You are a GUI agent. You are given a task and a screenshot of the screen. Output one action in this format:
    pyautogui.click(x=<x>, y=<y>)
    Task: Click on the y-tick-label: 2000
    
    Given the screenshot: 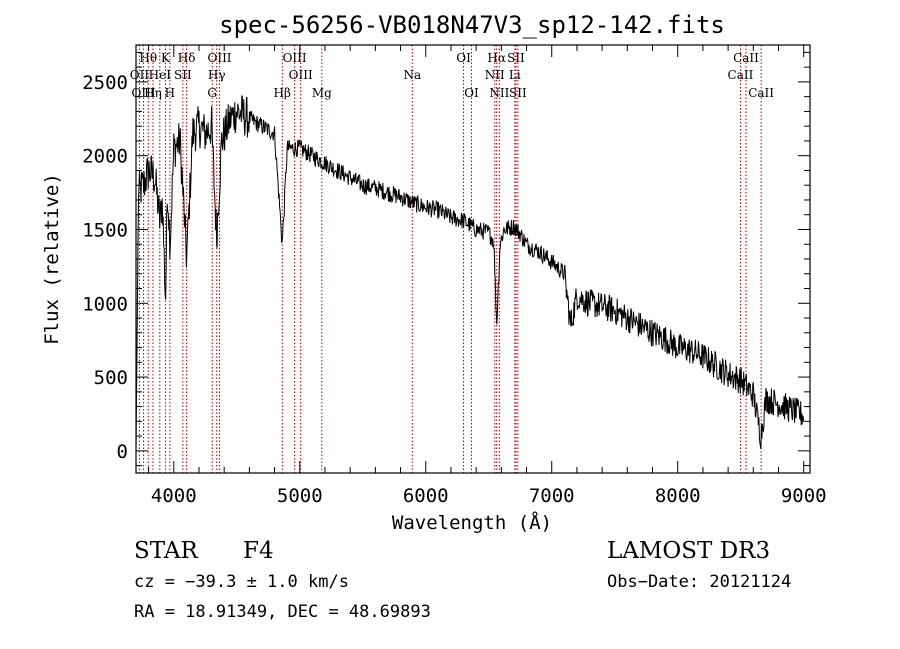 What is the action you would take?
    pyautogui.click(x=105, y=157)
    